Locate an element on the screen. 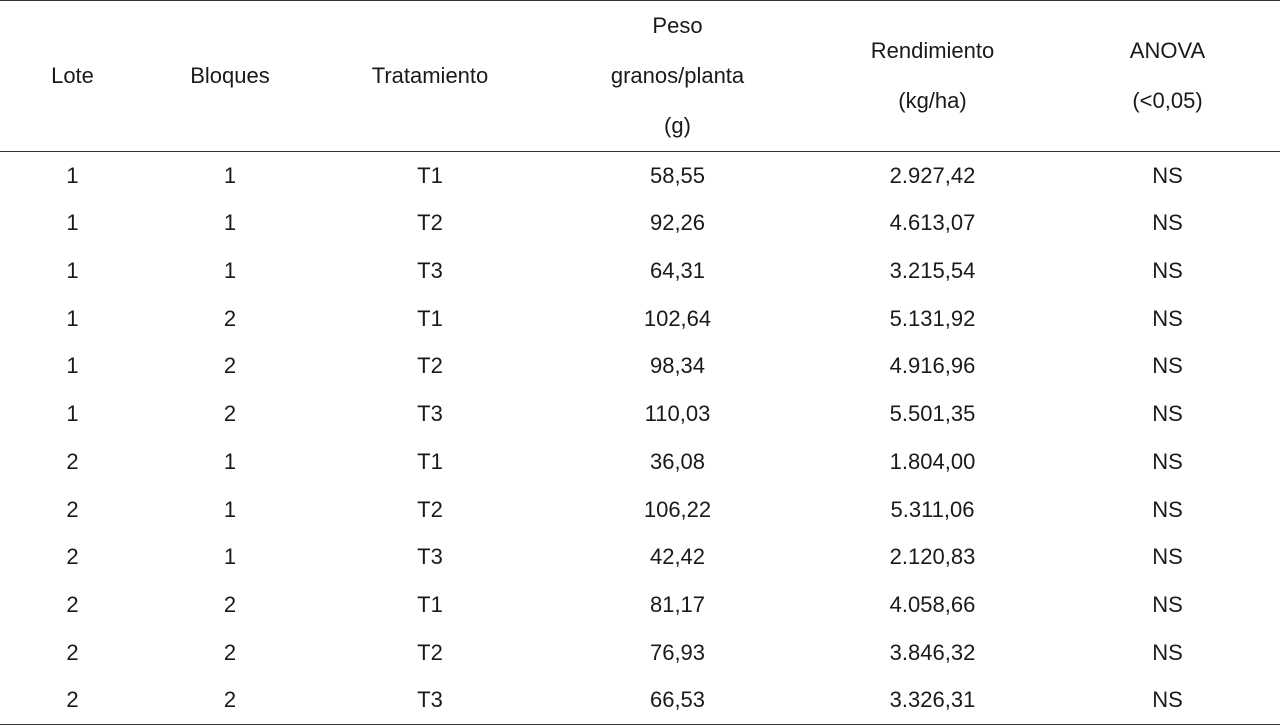 Image resolution: width=1280 pixels, height=725 pixels. table-row: 2 2 T3 66,53 3.326,31 NS is located at coordinates (640, 700).